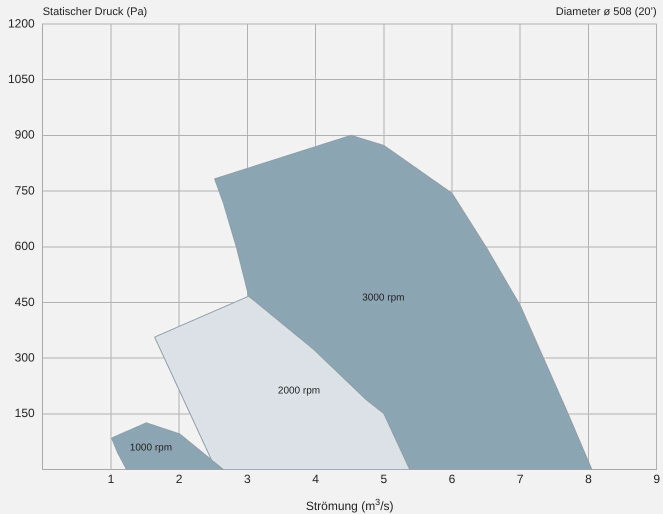 This screenshot has height=514, width=663. What do you see at coordinates (299, 391) in the screenshot?
I see `series-label: 2000 rpm` at bounding box center [299, 391].